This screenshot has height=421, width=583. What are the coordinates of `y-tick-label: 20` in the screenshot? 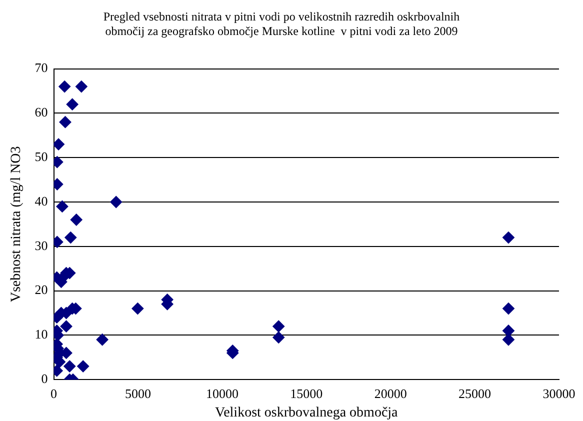 It's located at (41, 290).